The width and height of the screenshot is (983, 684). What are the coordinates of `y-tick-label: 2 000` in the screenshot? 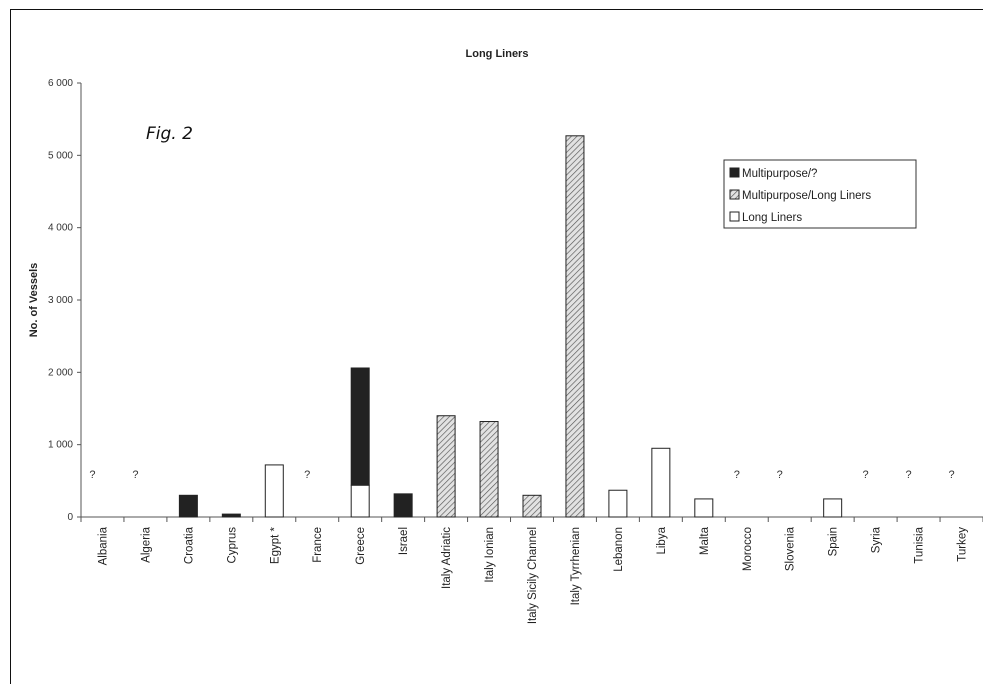 It's located at (60, 372).